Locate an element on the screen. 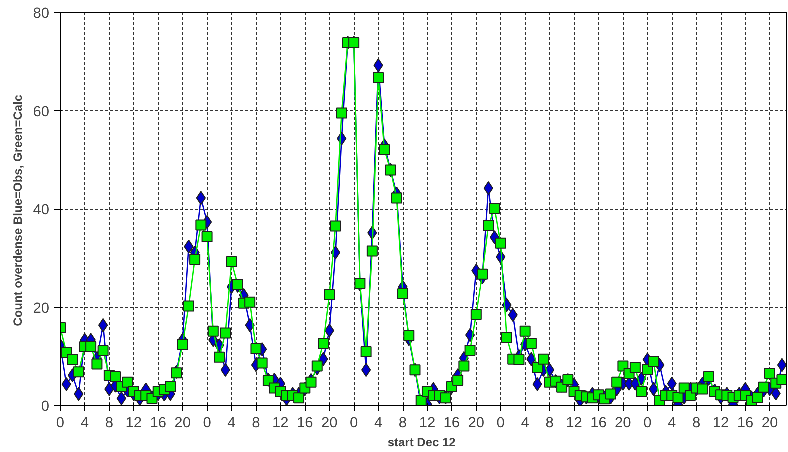 Image resolution: width=788 pixels, height=452 pixels. y-tick-label: 80 is located at coordinates (41, 14).